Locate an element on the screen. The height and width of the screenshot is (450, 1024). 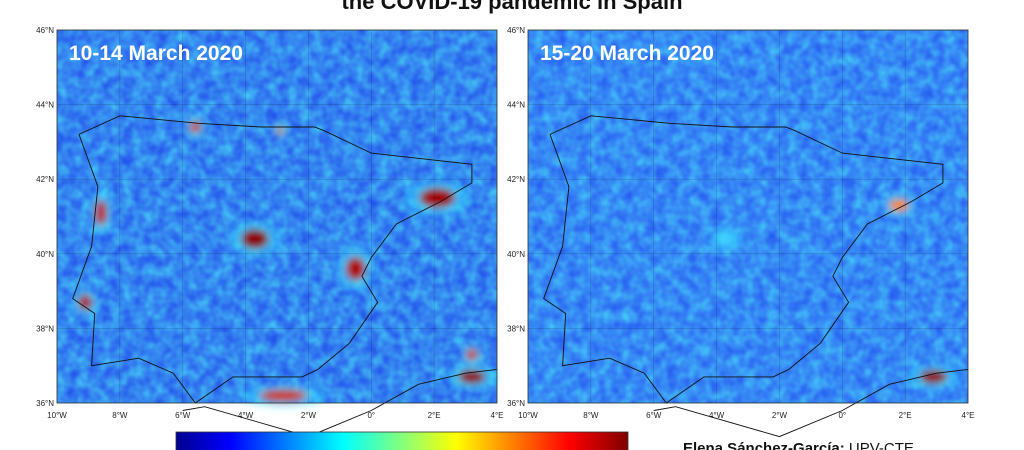
title: the COVID-19 pandemic in Spain is located at coordinates (511, 7).